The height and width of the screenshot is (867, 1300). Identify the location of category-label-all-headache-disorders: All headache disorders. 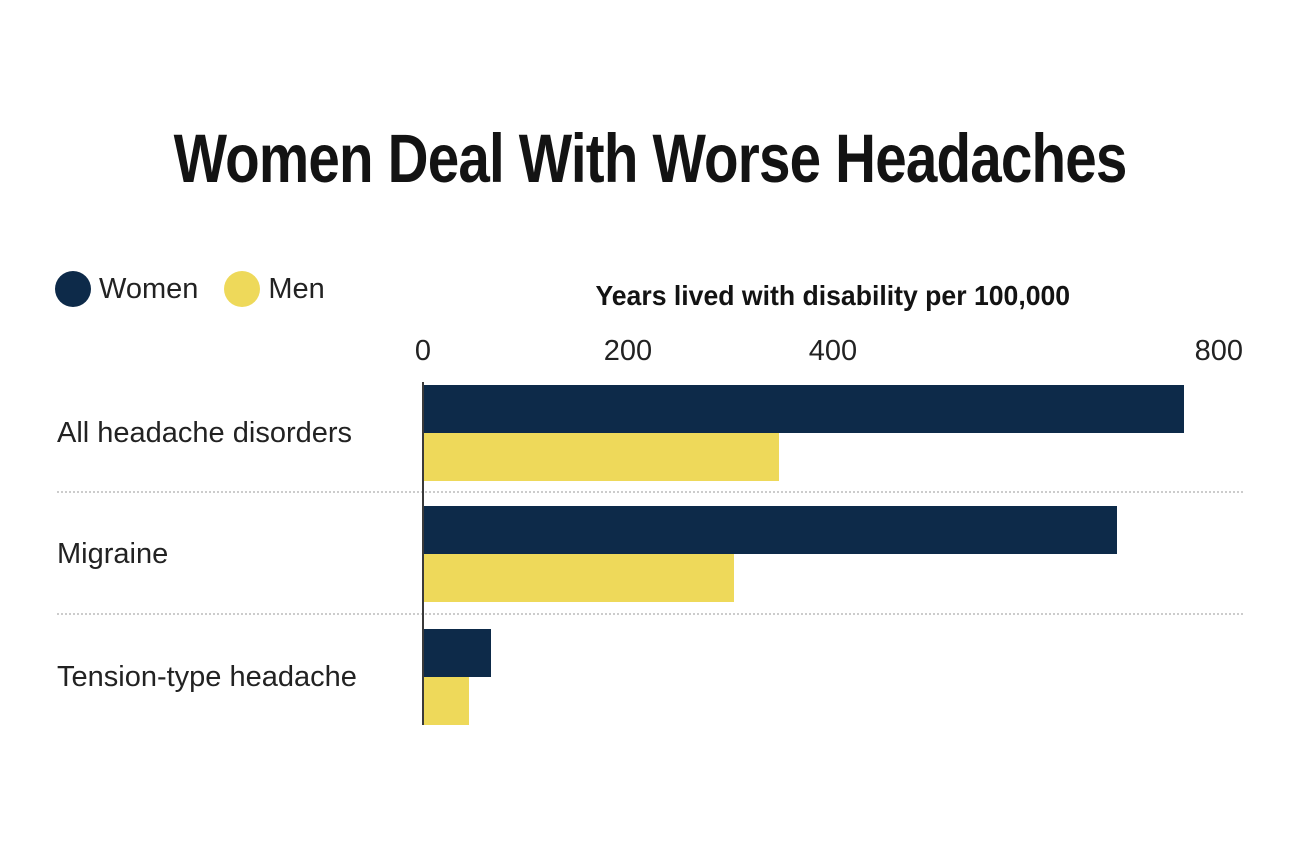
(205, 433).